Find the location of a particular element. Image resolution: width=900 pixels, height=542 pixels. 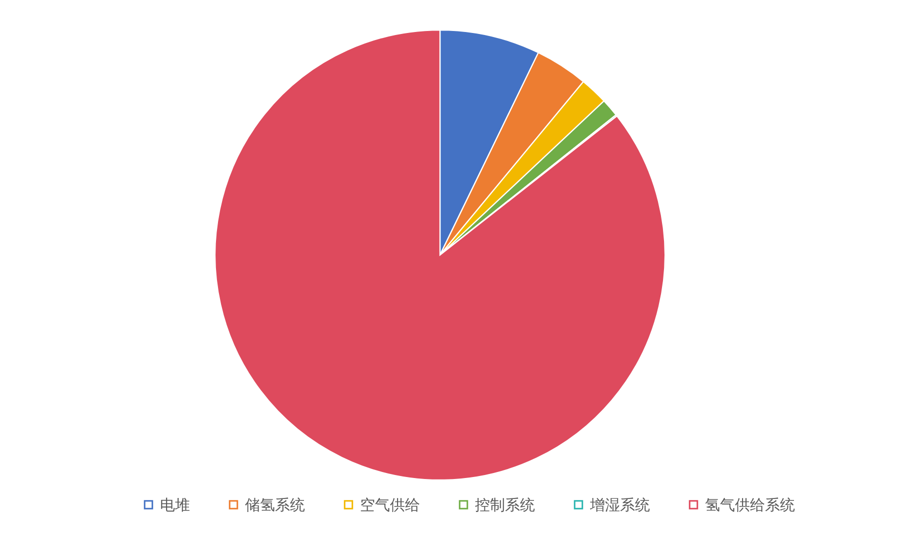

legend-label: 氢气供给系统 is located at coordinates (750, 505).